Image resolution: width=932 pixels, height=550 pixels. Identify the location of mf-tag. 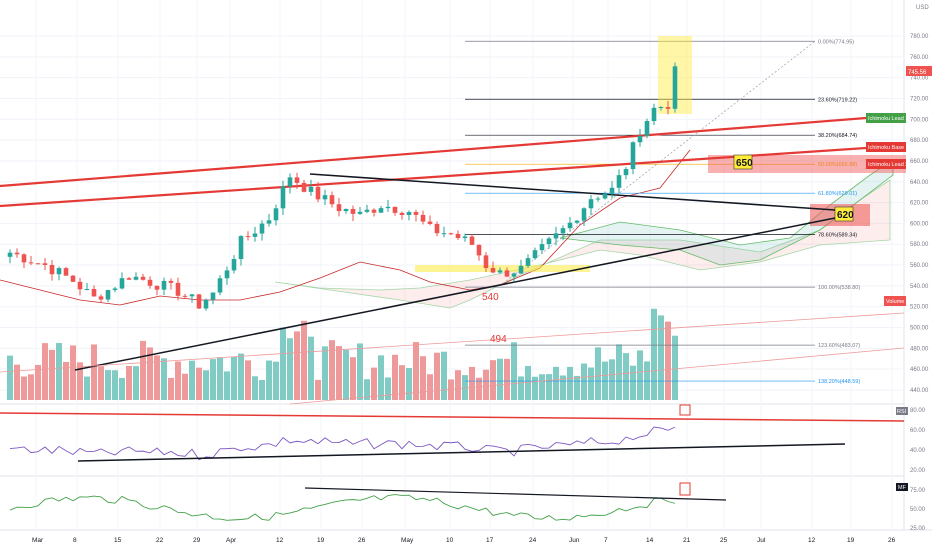
(902, 487).